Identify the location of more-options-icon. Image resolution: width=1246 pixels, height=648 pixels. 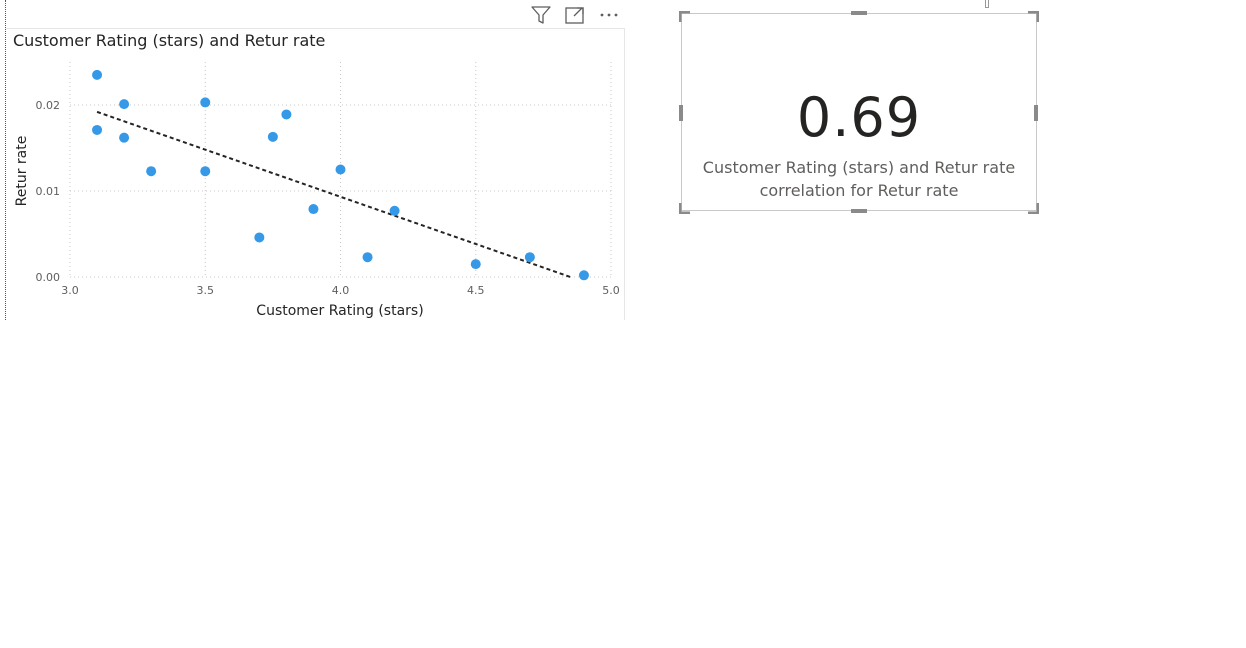
(609, 15).